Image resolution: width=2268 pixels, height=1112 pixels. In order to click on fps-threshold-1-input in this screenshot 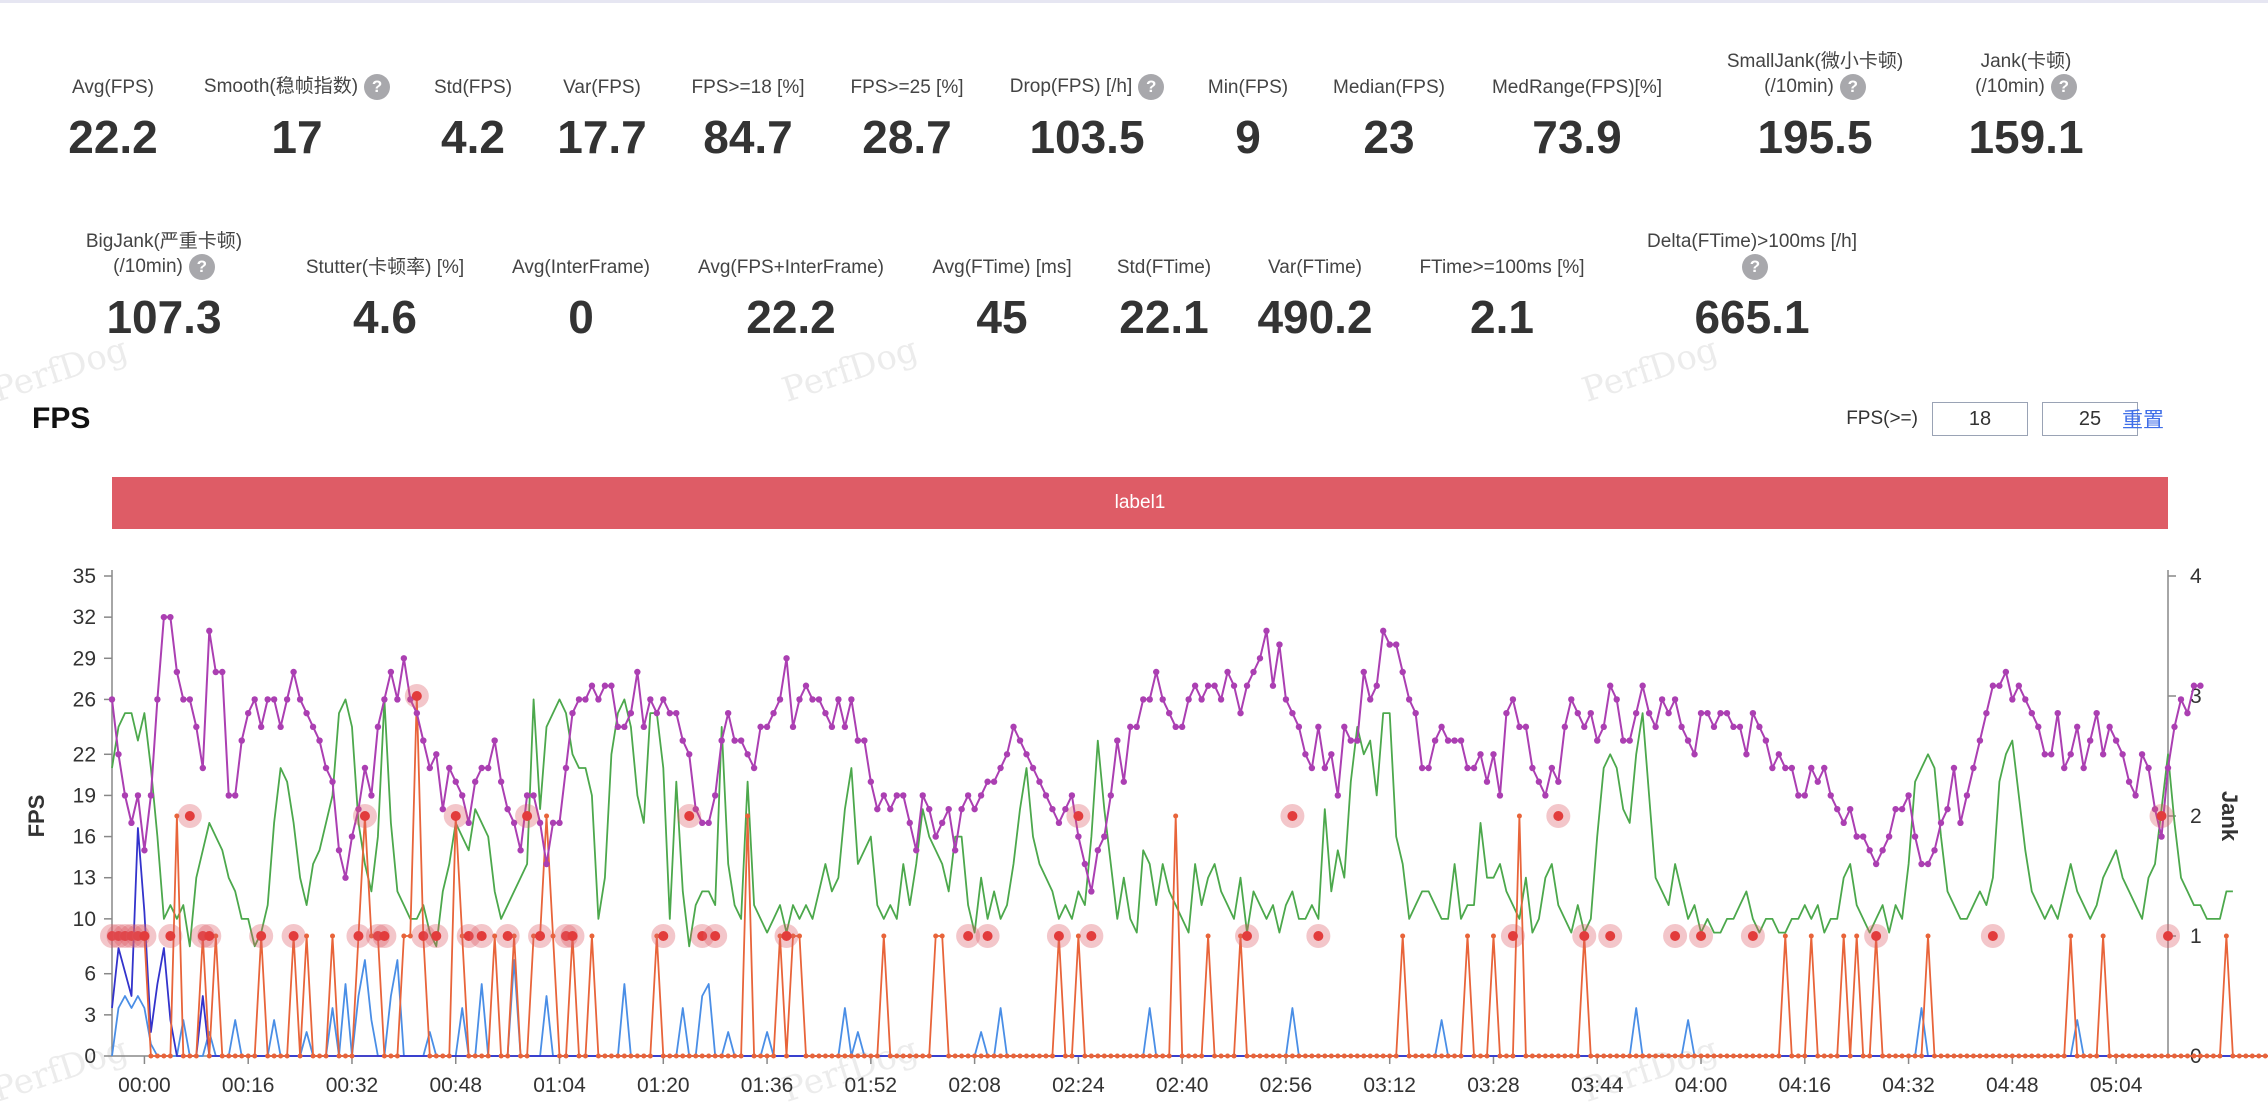, I will do `click(1980, 419)`.